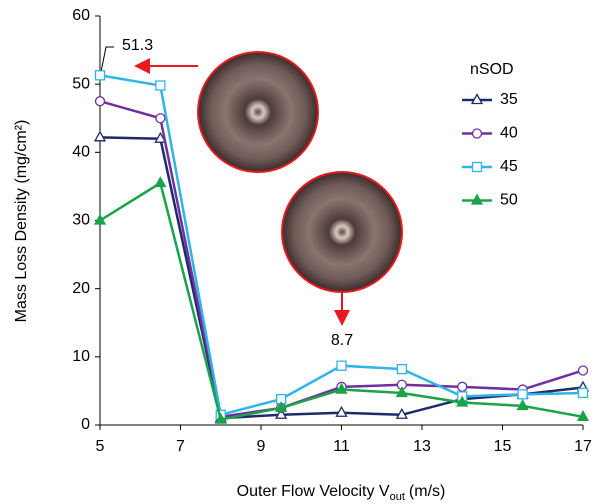 This screenshot has height=504, width=595. I want to click on annotation: 8.7, so click(342, 340).